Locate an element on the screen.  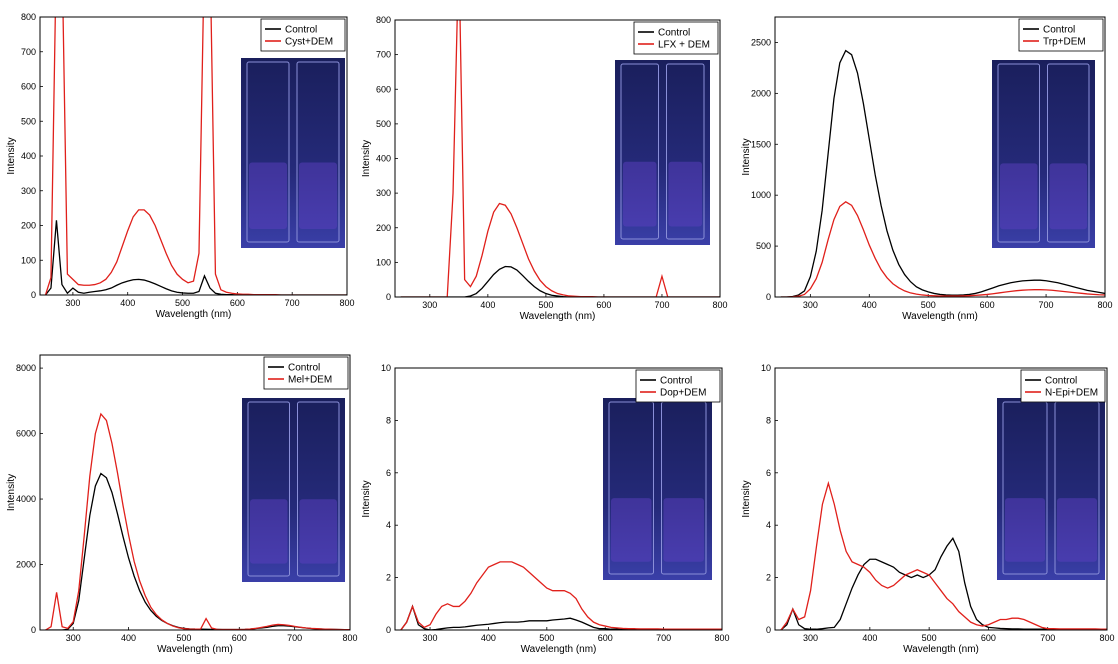
legend-label: Dop+DEM is located at coordinates (683, 393).